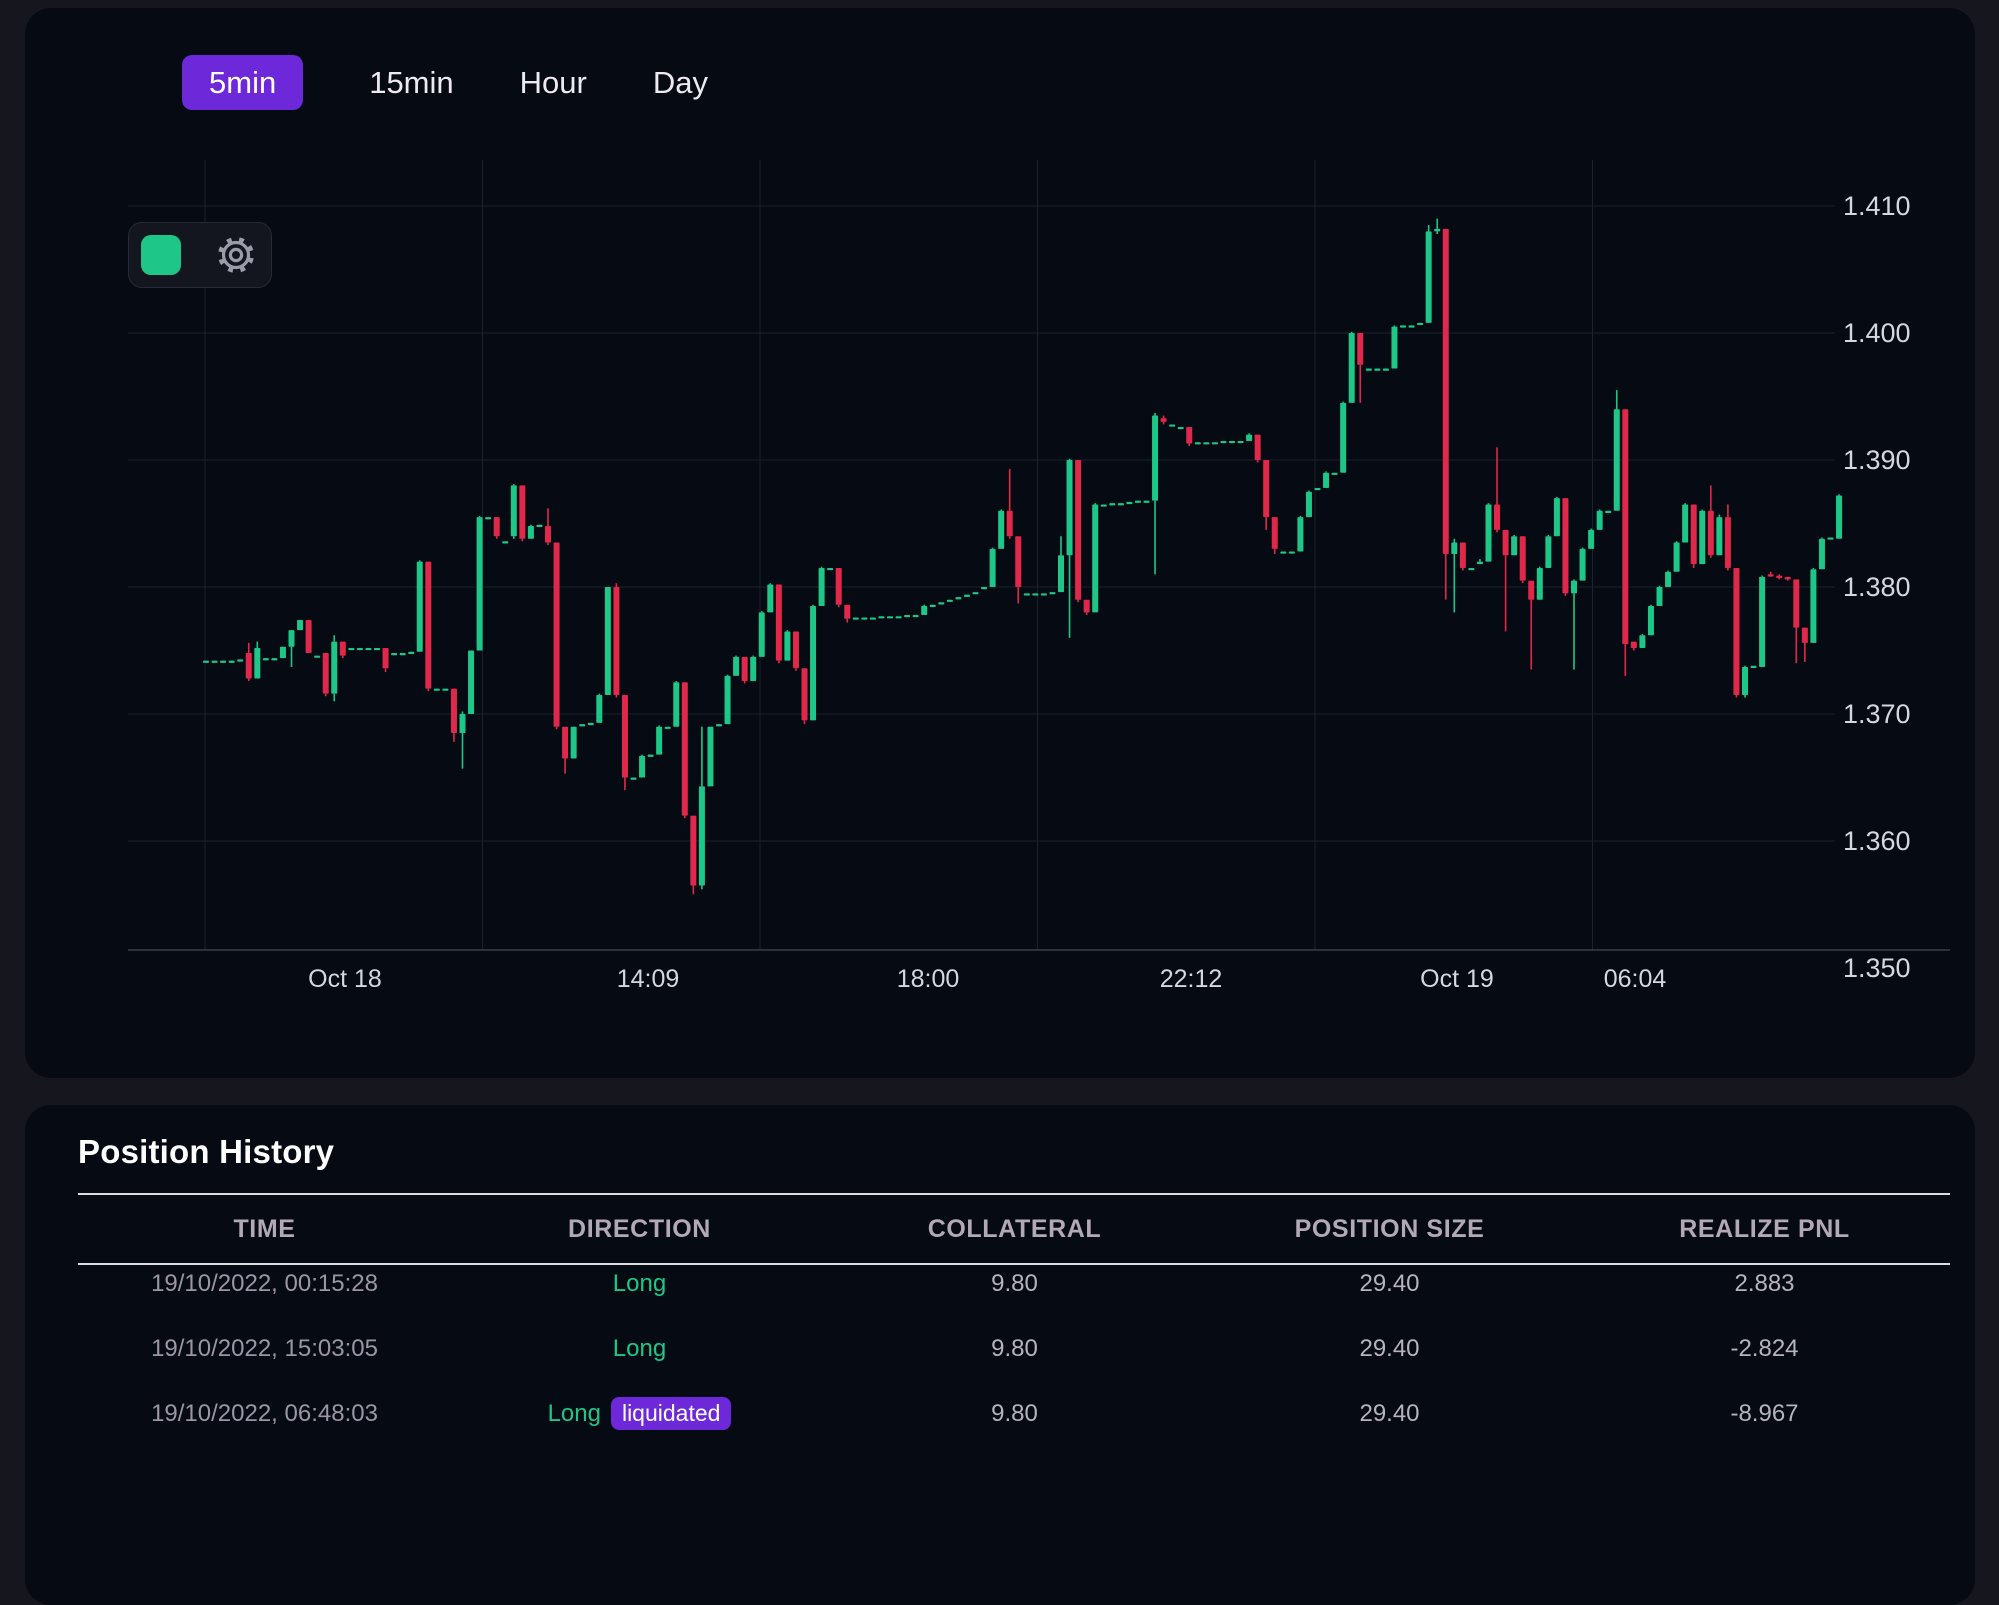 The height and width of the screenshot is (1605, 1999). I want to click on column-header-collateral: COLLATERAL, so click(1014, 1229).